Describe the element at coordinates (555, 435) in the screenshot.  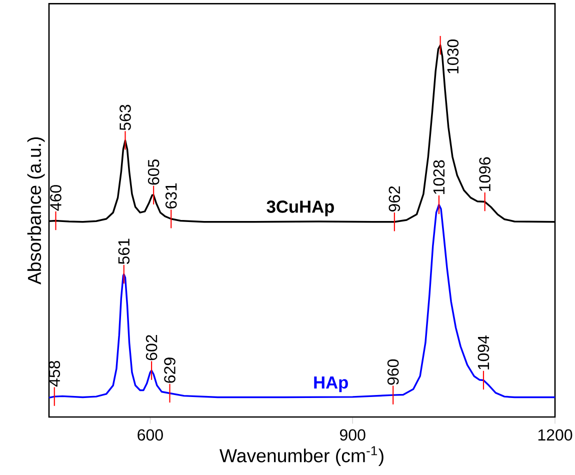
I see `x-tick-label: 1200` at that location.